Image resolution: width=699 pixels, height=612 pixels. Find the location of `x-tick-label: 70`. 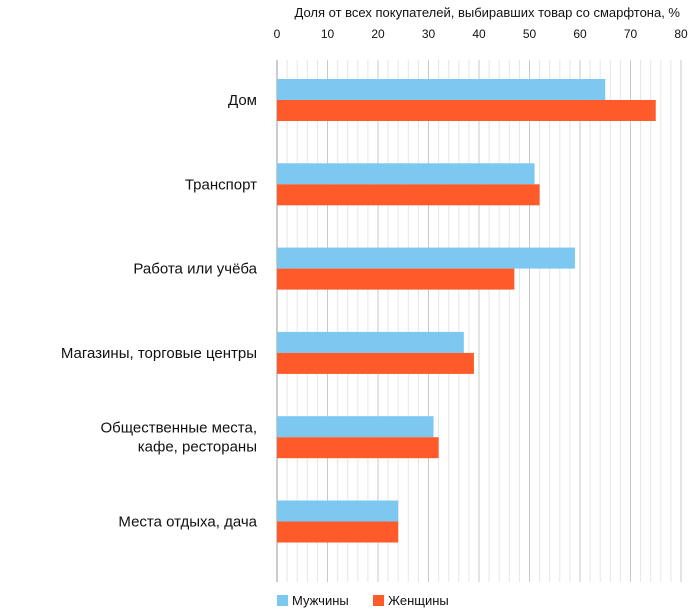

x-tick-label: 70 is located at coordinates (631, 34).